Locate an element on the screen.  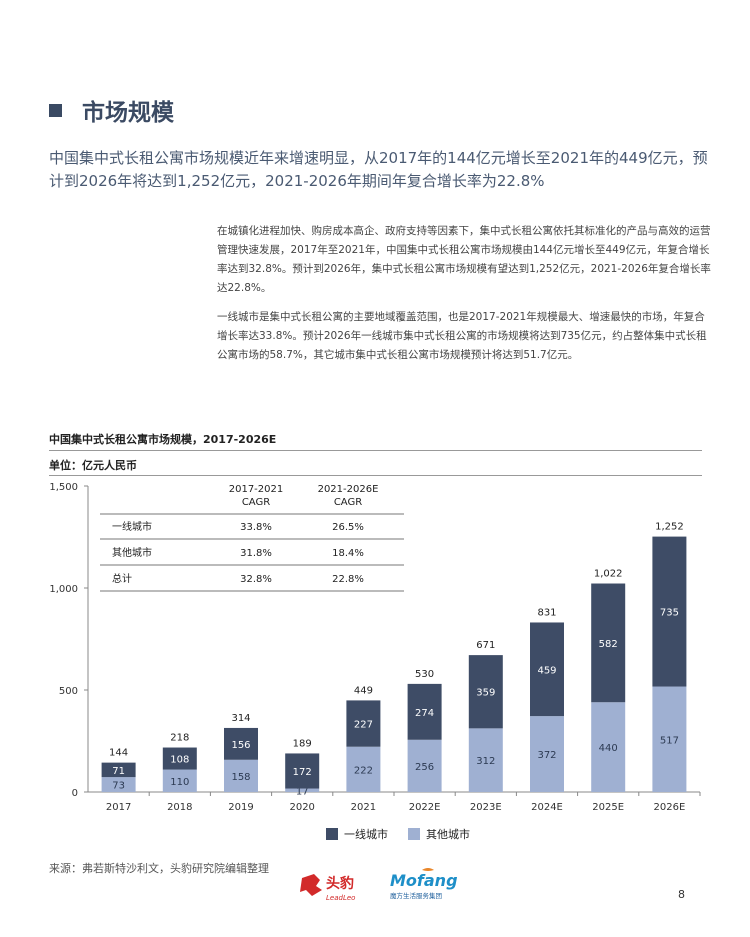
data-label: 517 is located at coordinates (669, 740).